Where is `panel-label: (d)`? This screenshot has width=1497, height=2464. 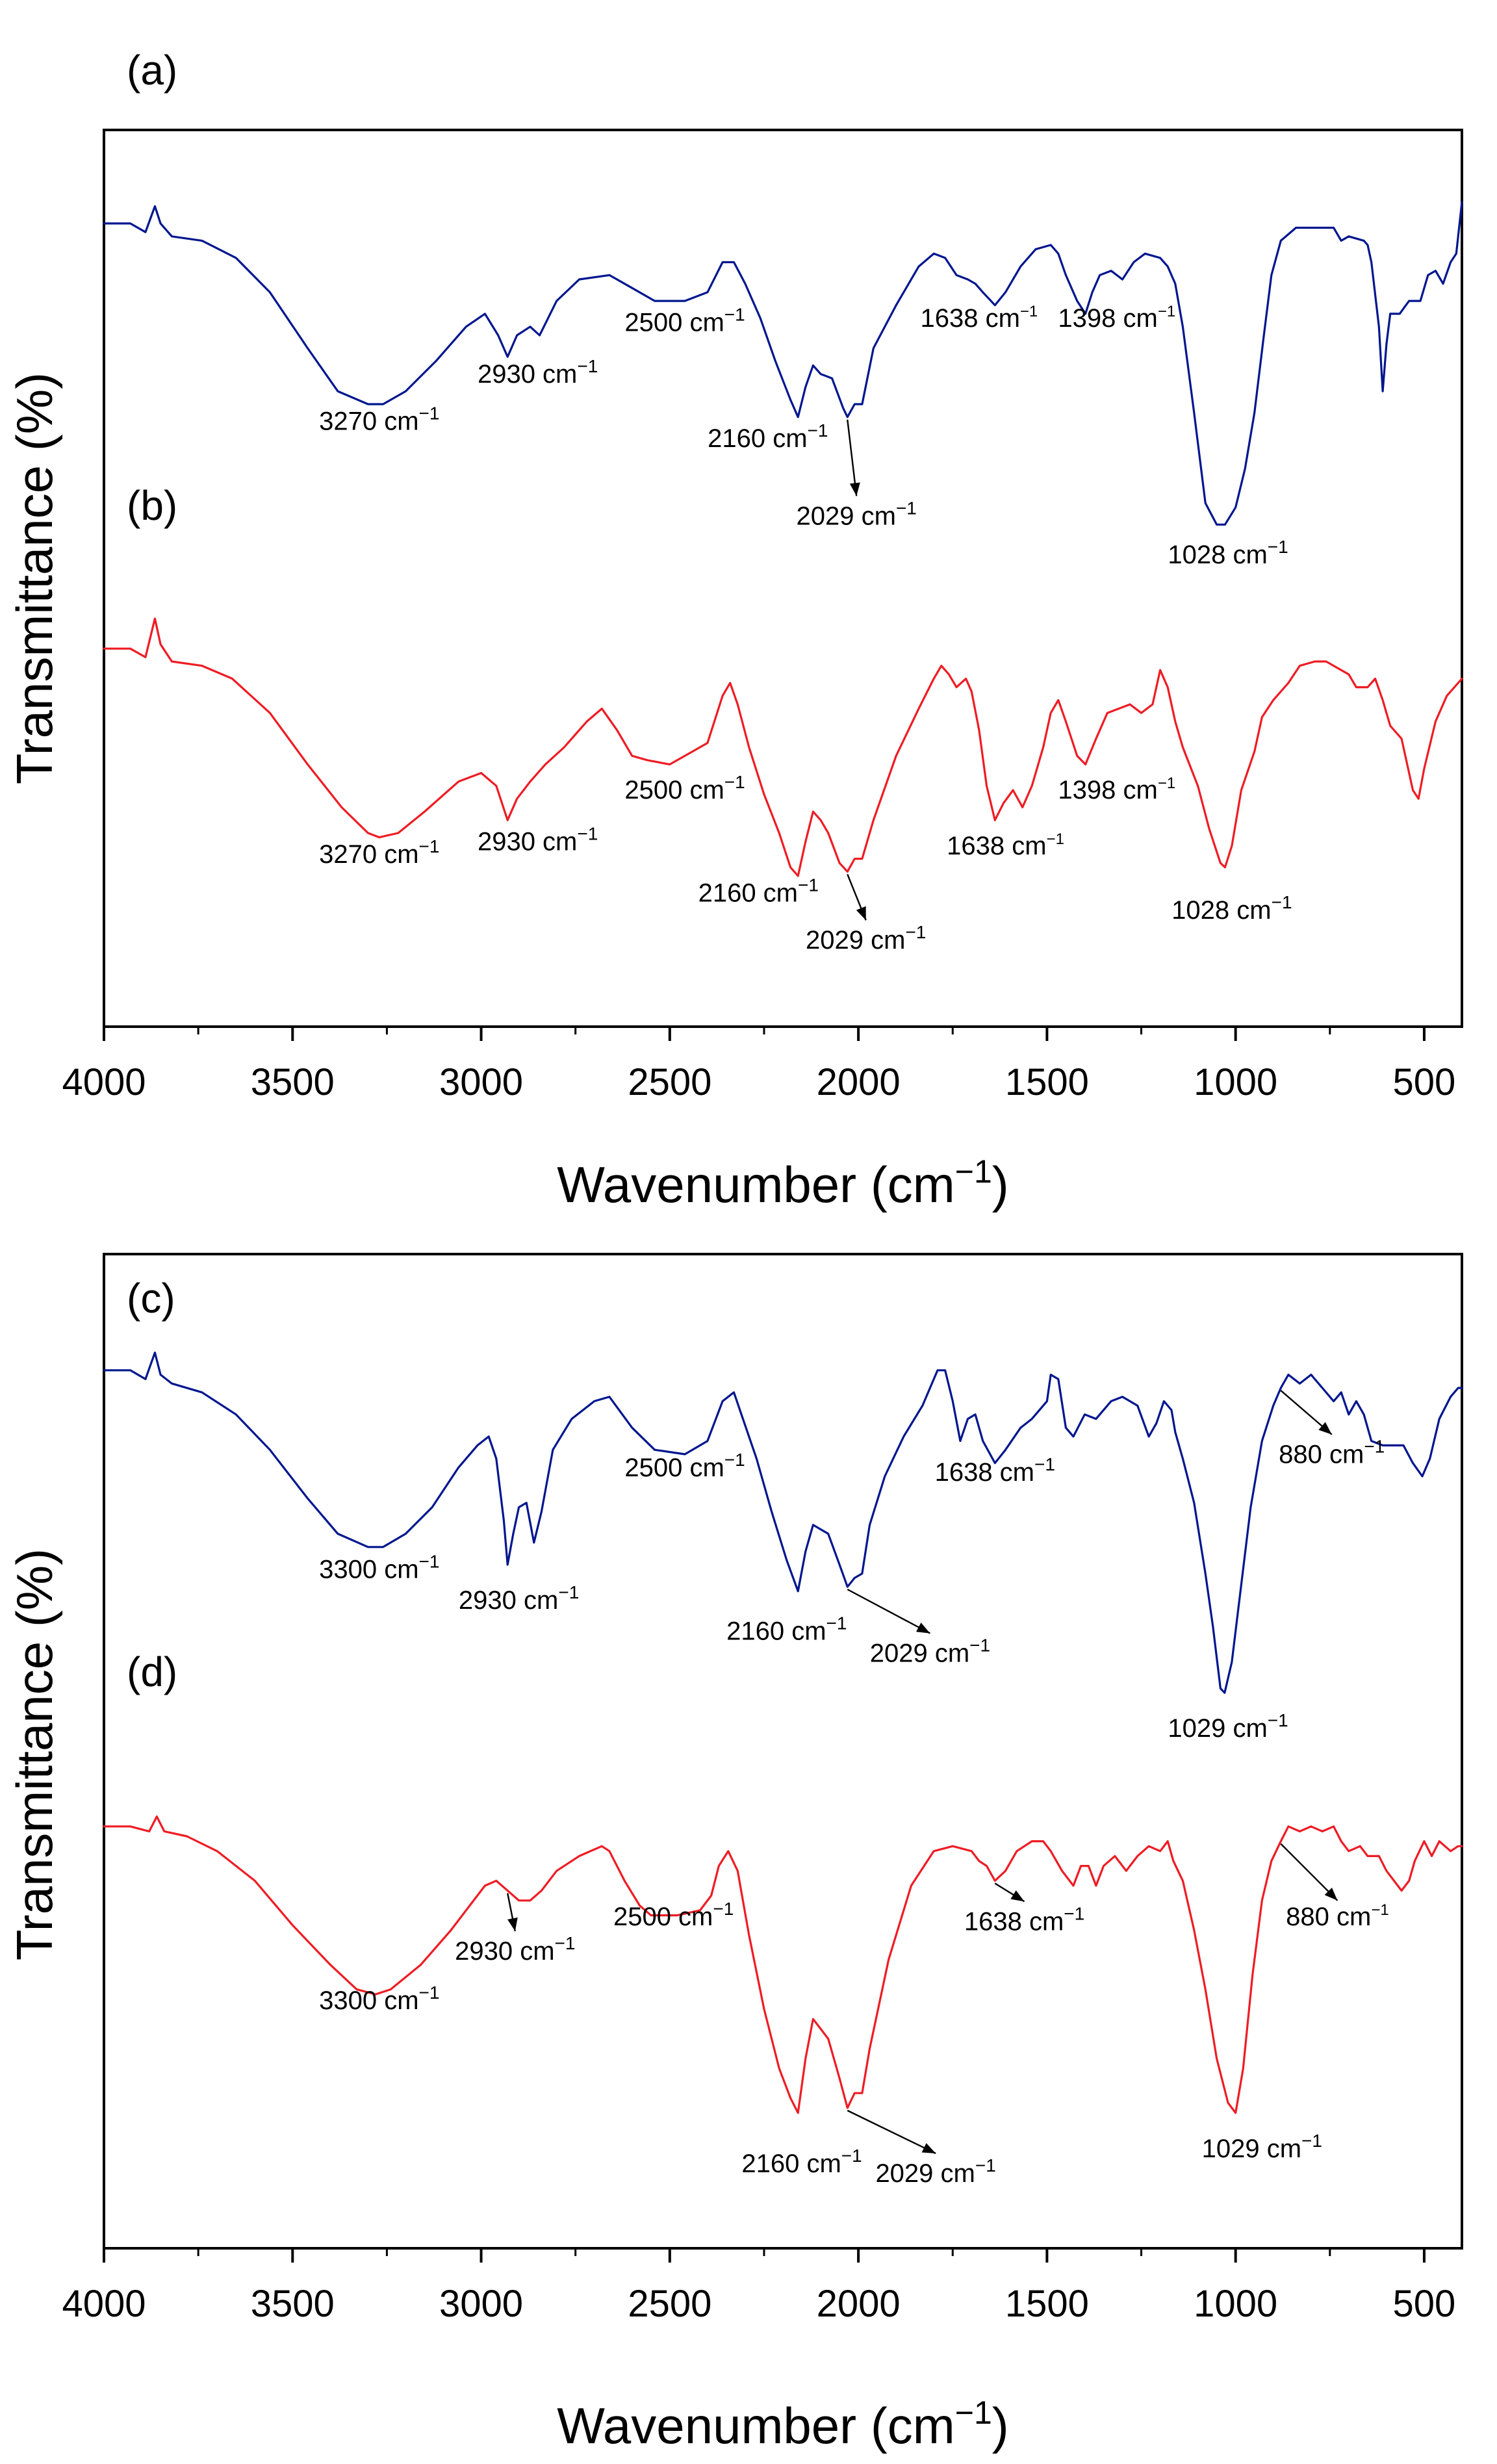
panel-label: (d) is located at coordinates (152, 1672).